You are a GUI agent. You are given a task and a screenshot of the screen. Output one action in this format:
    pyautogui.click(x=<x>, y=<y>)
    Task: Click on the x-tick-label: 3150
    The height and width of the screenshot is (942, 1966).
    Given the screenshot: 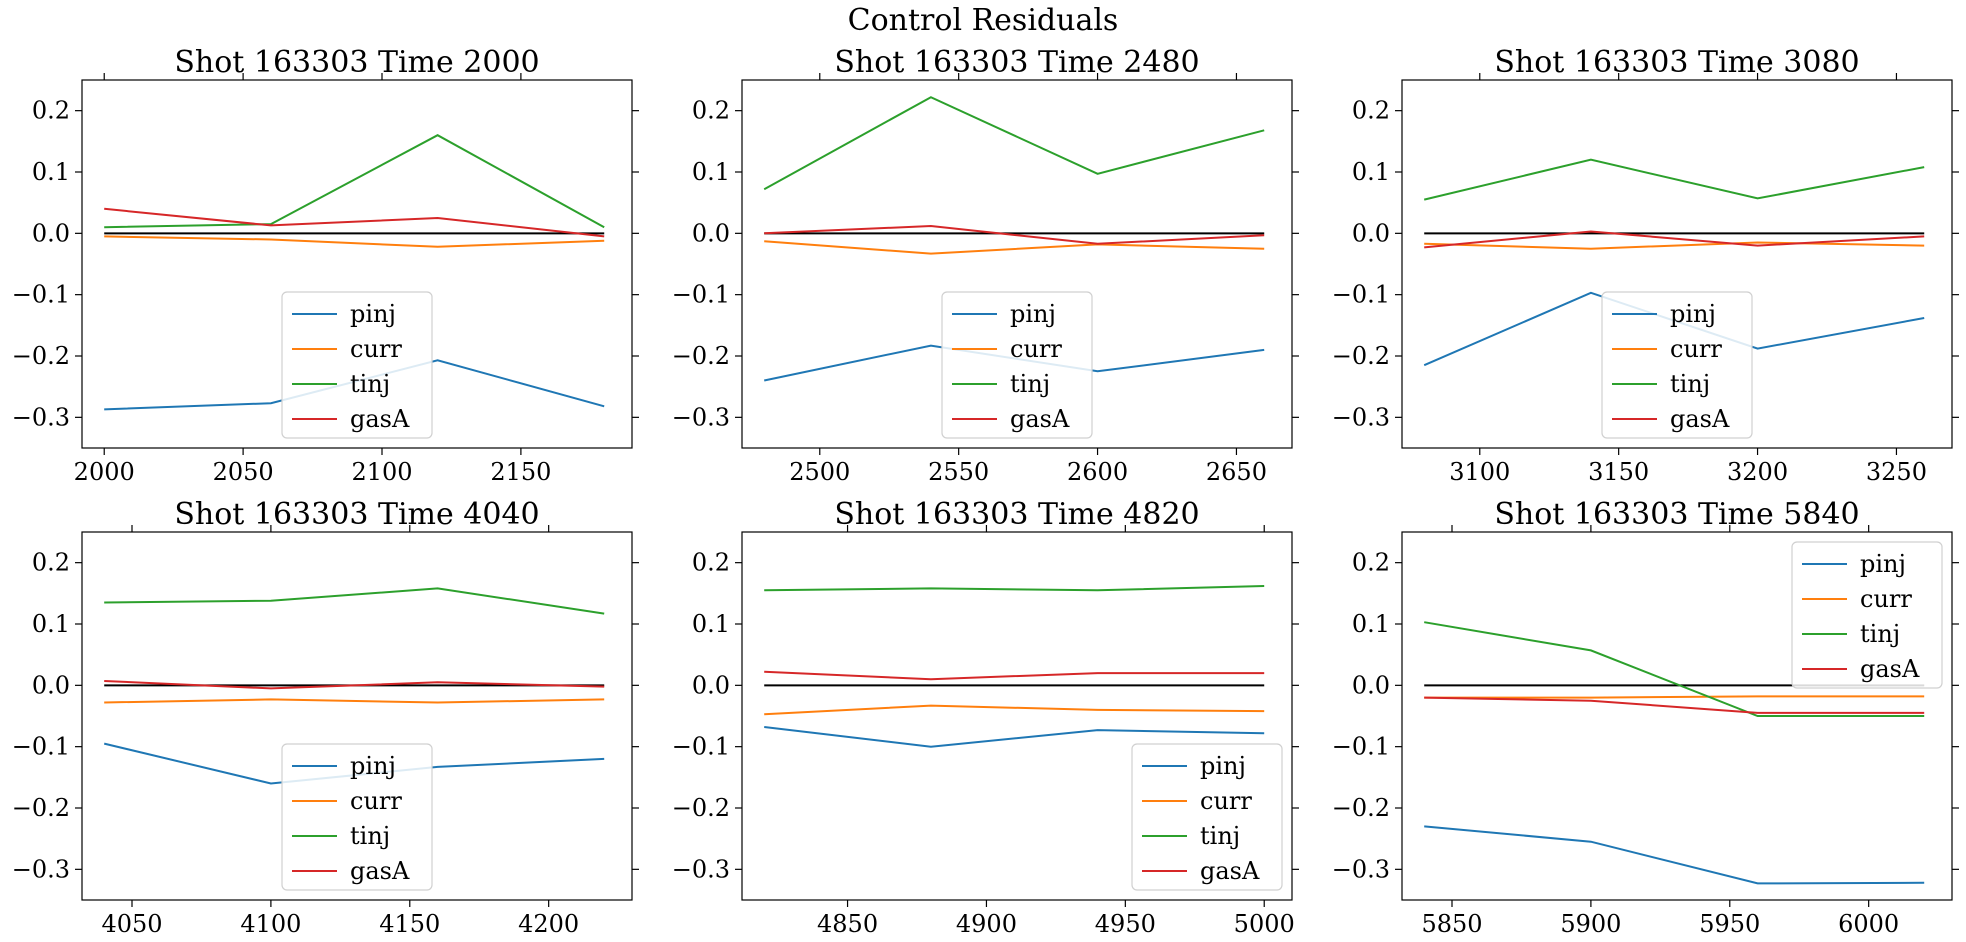 What is the action you would take?
    pyautogui.click(x=1618, y=472)
    